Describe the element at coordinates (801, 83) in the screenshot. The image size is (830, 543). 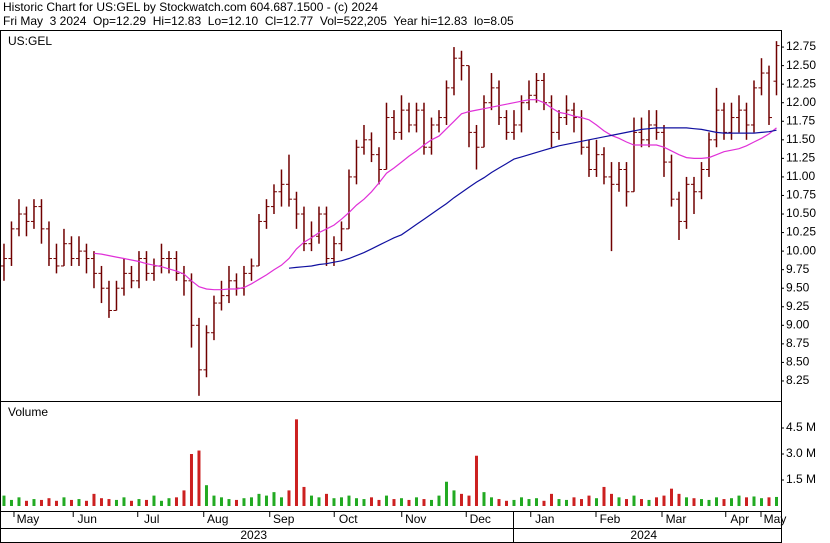
I see `y-tick-label: 12.25` at that location.